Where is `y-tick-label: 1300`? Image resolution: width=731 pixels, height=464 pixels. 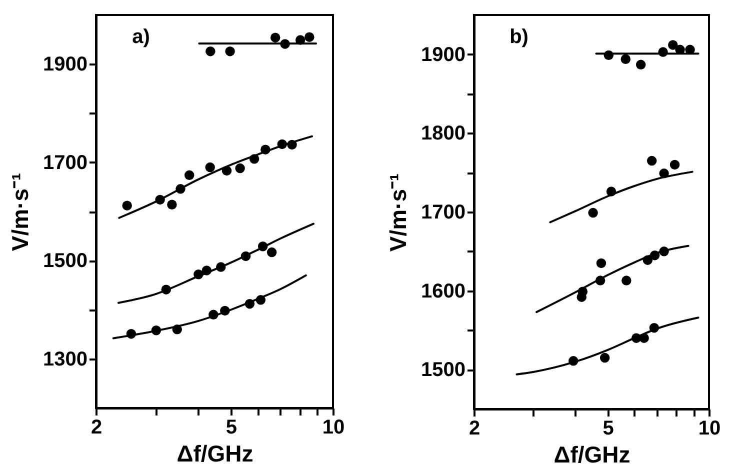 y-tick-label: 1300 is located at coordinates (65, 359).